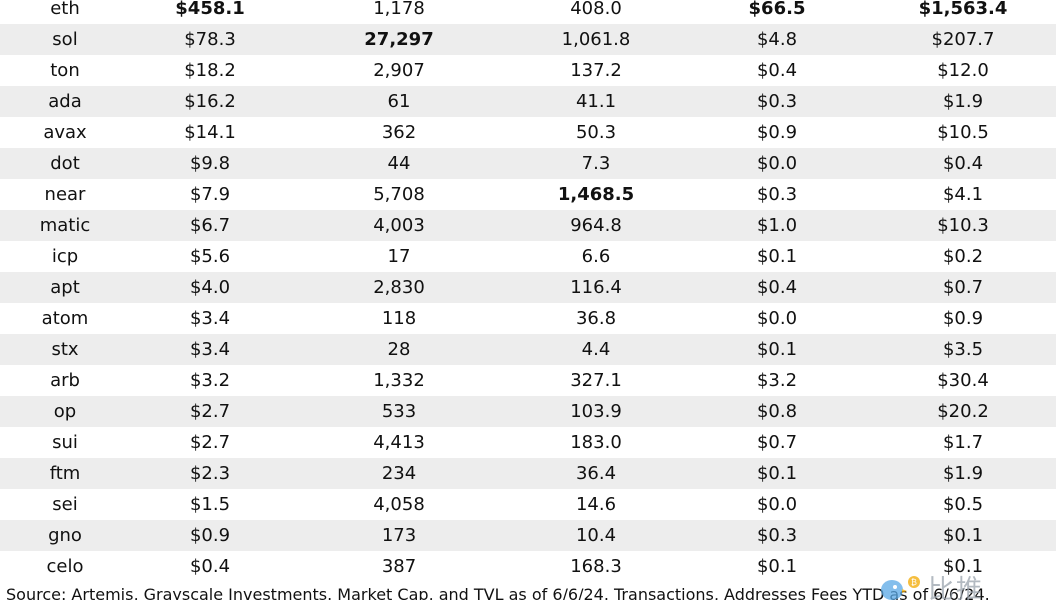 Image resolution: width=1056 pixels, height=600 pixels. I want to click on table-row: matic $6.7 4,003 964.8 $1.0 $10.3, so click(528, 225).